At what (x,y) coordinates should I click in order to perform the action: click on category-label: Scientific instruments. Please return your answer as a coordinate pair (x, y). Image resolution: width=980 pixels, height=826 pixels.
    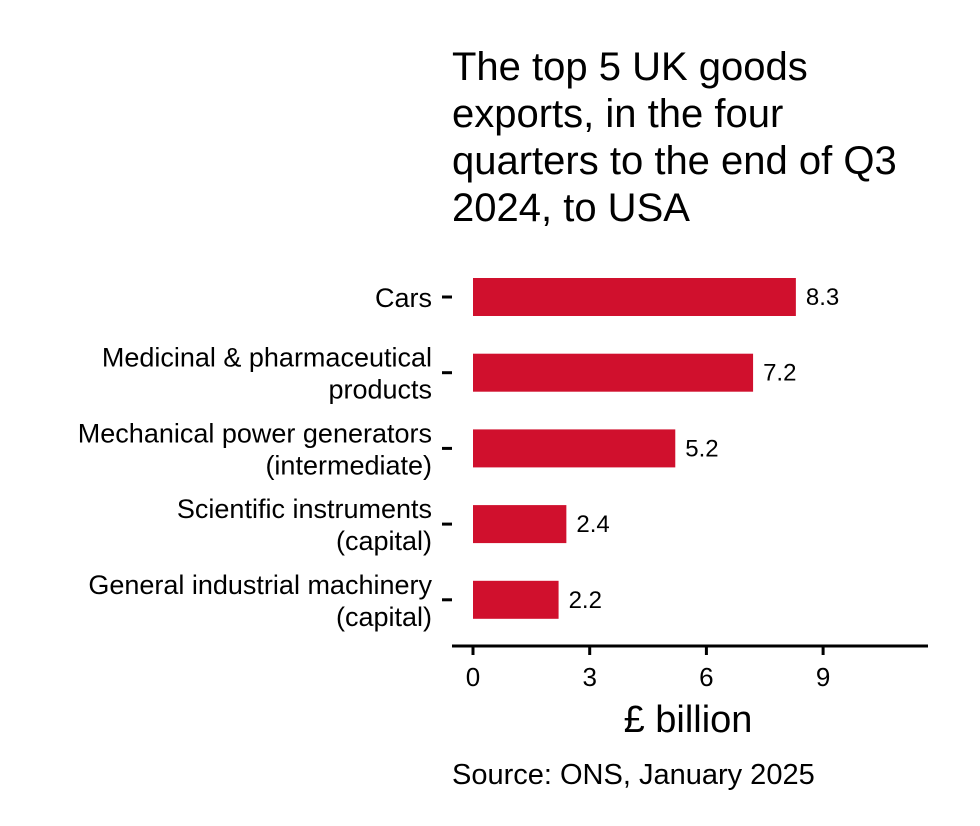
    Looking at the image, I should click on (304, 509).